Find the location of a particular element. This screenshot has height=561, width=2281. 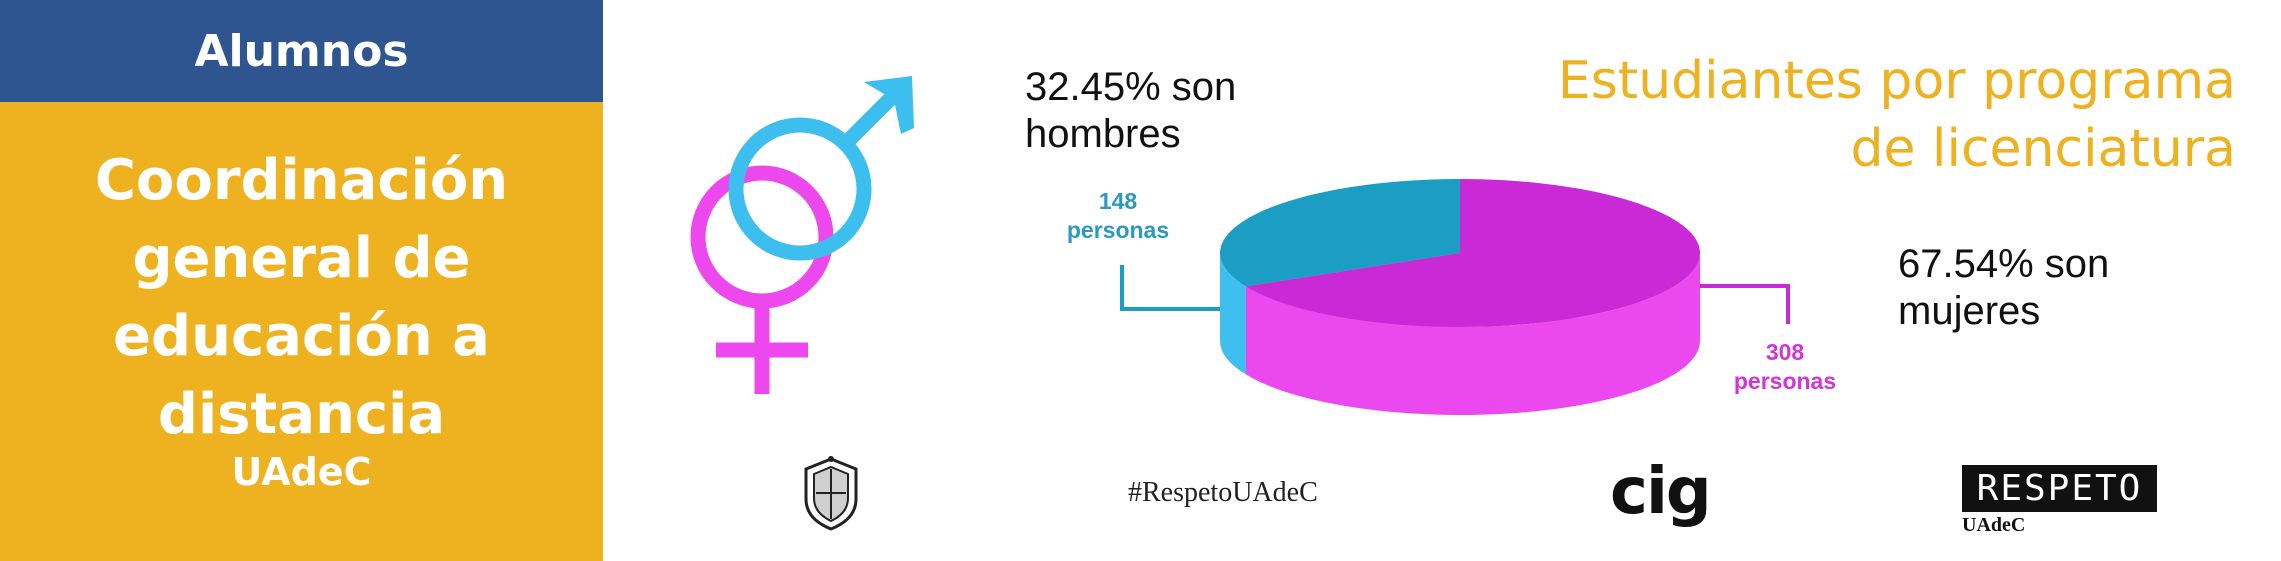

sidebar-title-line: educación a is located at coordinates (301, 336).